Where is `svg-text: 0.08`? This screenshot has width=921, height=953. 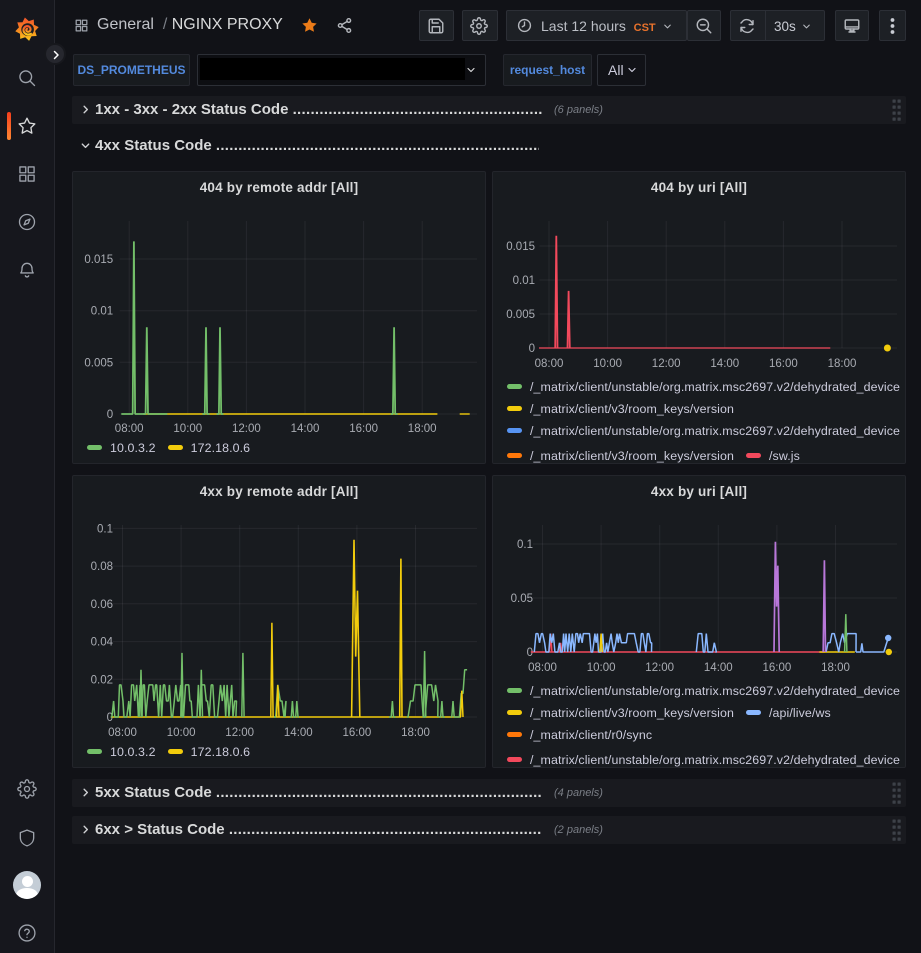
svg-text: 0.08 is located at coordinates (102, 567).